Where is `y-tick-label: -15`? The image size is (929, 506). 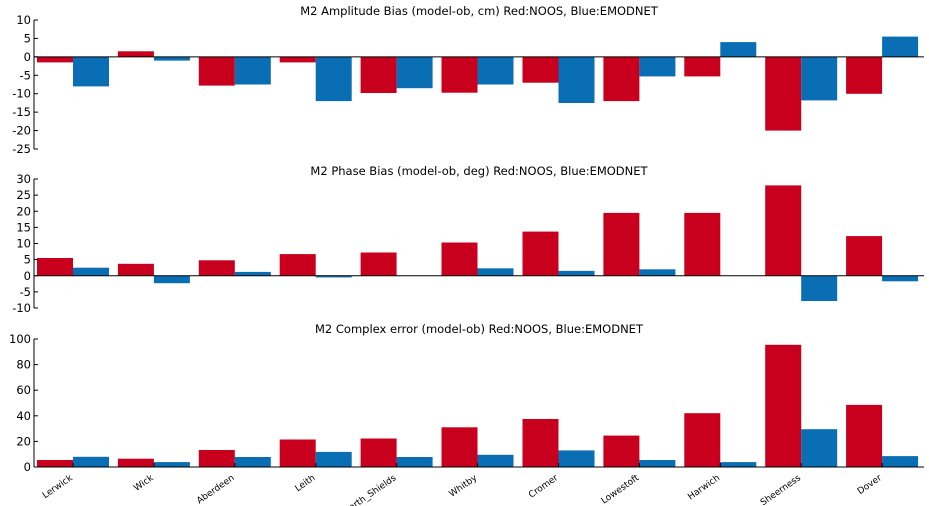 y-tick-label: -15 is located at coordinates (21, 112).